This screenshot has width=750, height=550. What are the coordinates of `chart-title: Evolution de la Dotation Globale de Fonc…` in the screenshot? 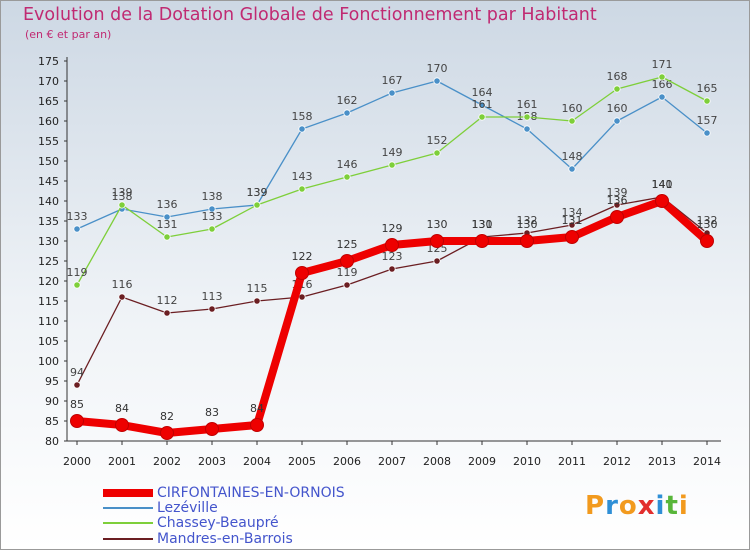 It's located at (310, 15).